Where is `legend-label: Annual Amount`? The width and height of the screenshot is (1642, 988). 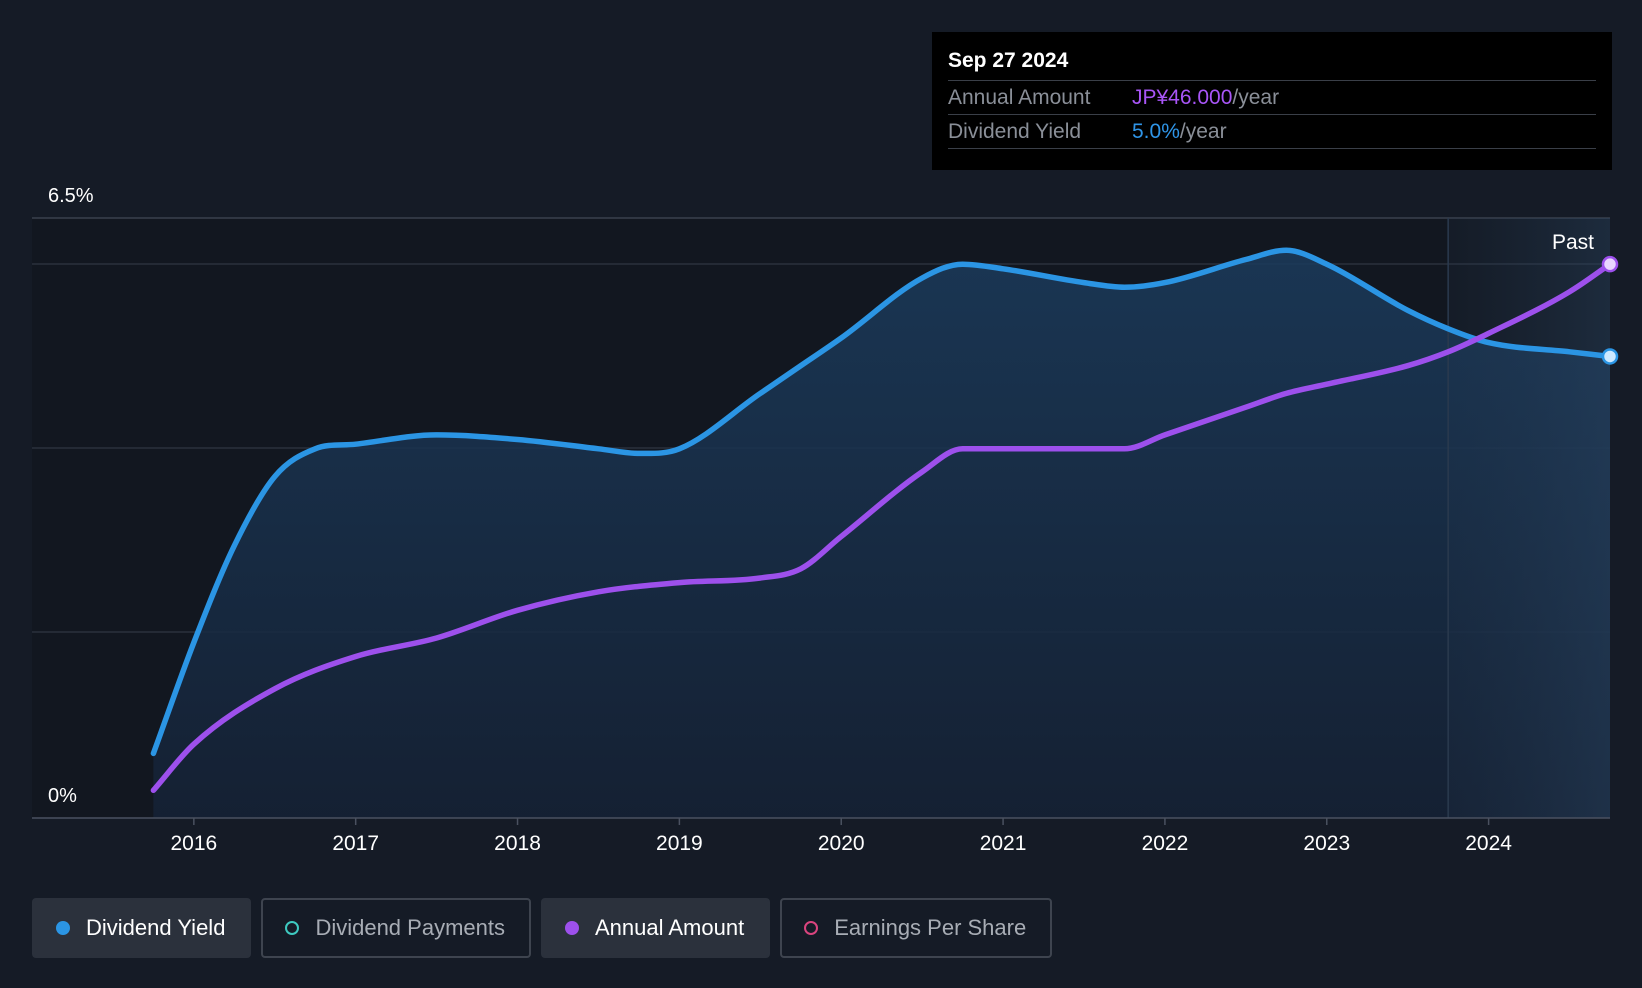
legend-label: Annual Amount is located at coordinates (669, 927).